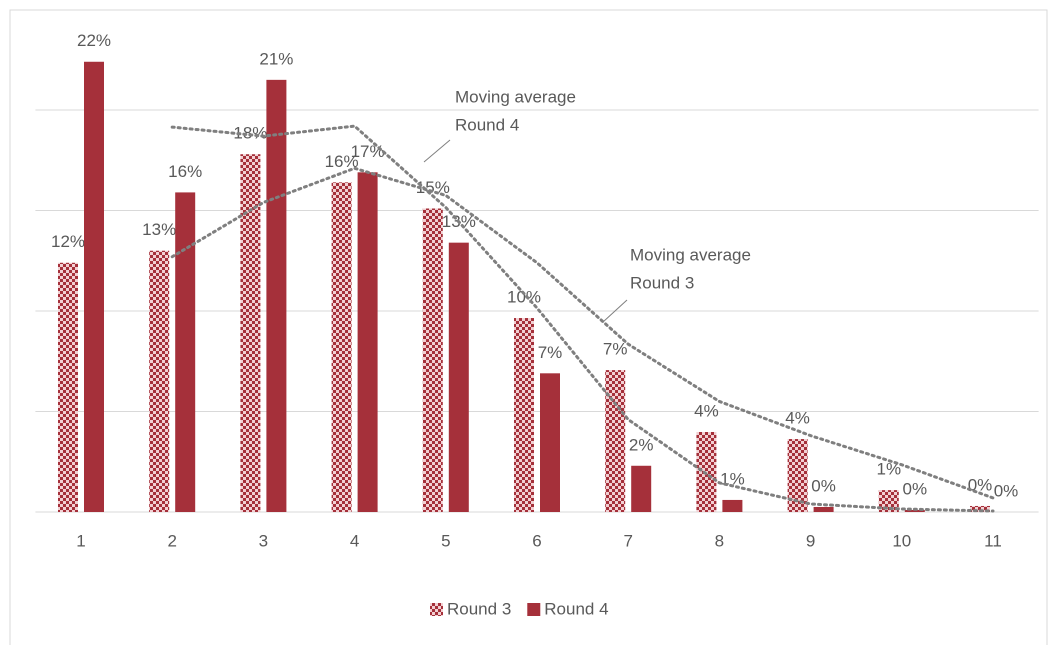 This screenshot has width=1058, height=645. I want to click on data-label: 17%, so click(368, 151).